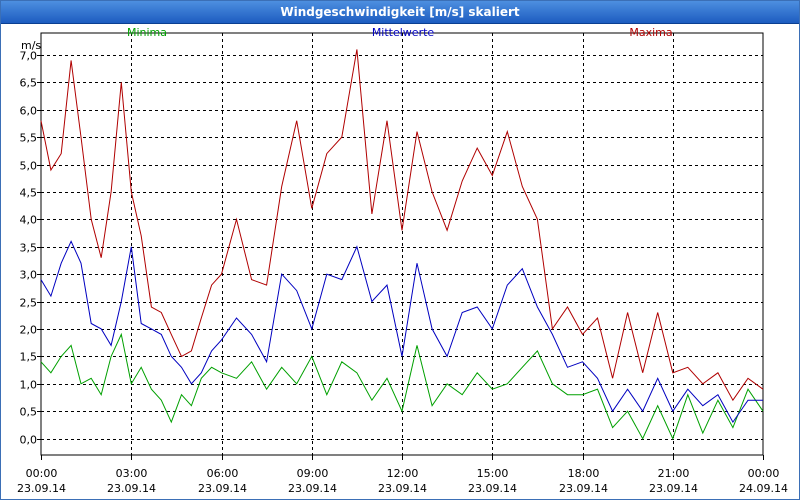 Image resolution: width=800 pixels, height=500 pixels. What do you see at coordinates (29, 412) in the screenshot?
I see `y-tick-label: 0,5` at bounding box center [29, 412].